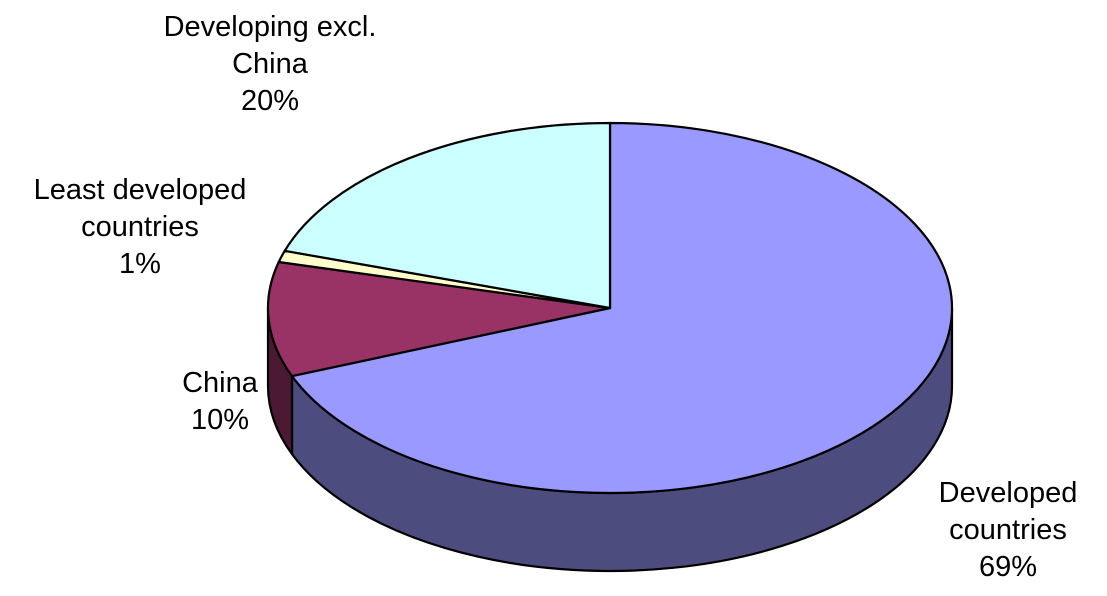 This screenshot has height=596, width=1107. Describe the element at coordinates (140, 227) in the screenshot. I see `label-least-developed-countries: Least developed countries 1%` at that location.